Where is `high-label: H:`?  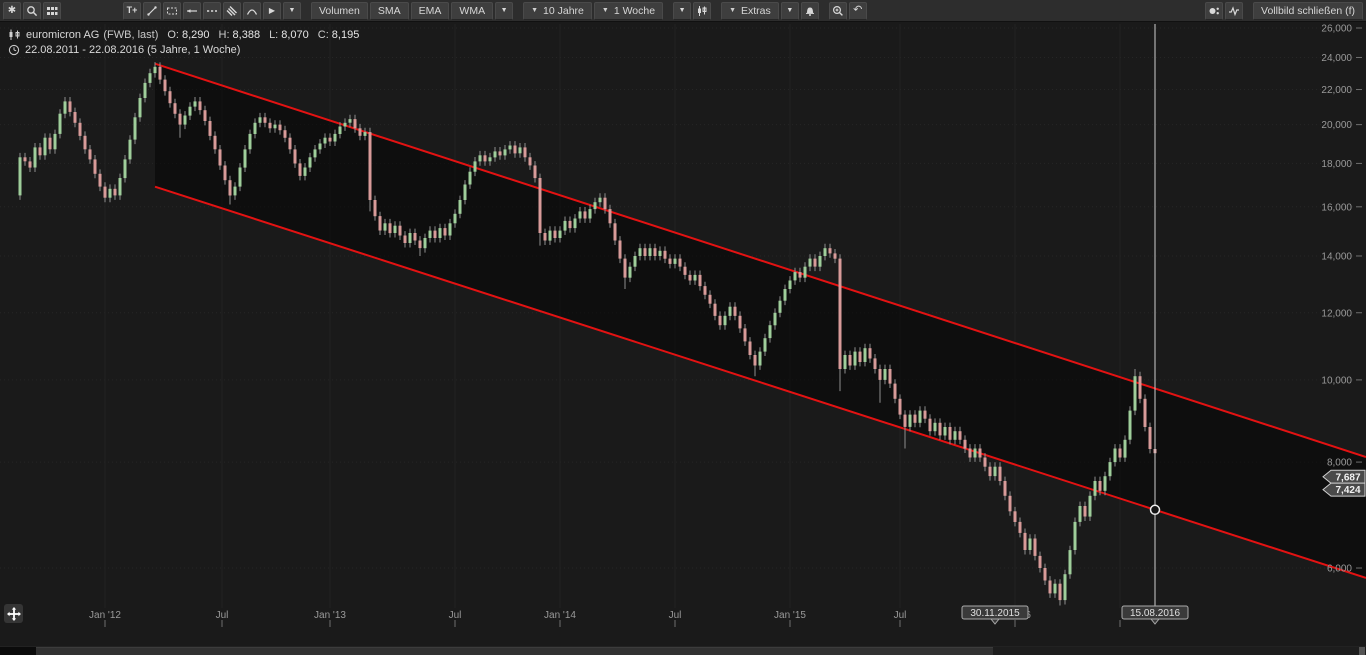
high-label: H: is located at coordinates (224, 34).